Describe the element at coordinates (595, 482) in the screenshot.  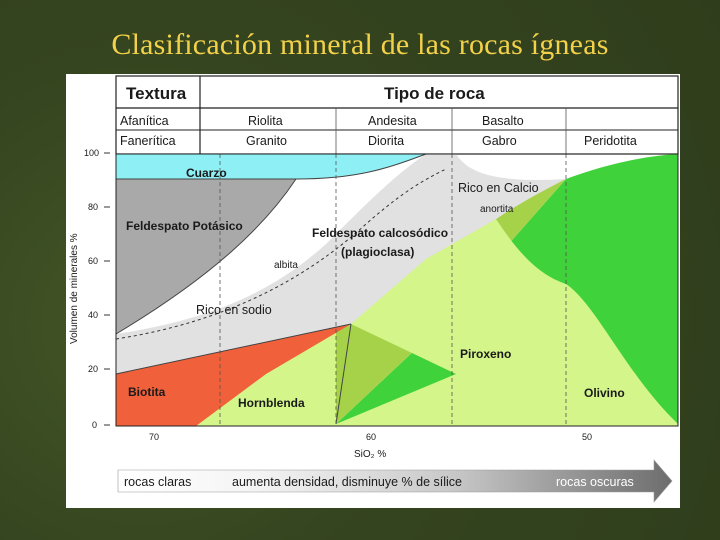
I see `bar-rocas-oscuras: rocas oscuras` at that location.